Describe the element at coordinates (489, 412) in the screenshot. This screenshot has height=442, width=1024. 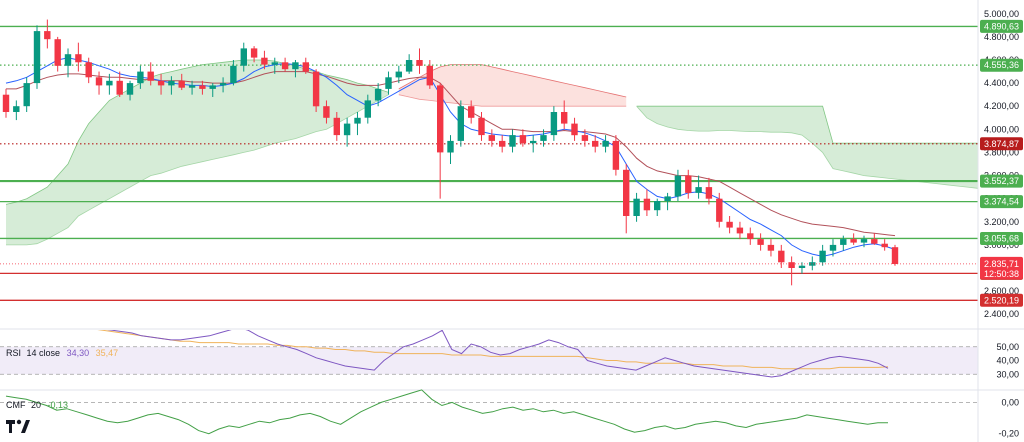
I see `cmf-pane` at that location.